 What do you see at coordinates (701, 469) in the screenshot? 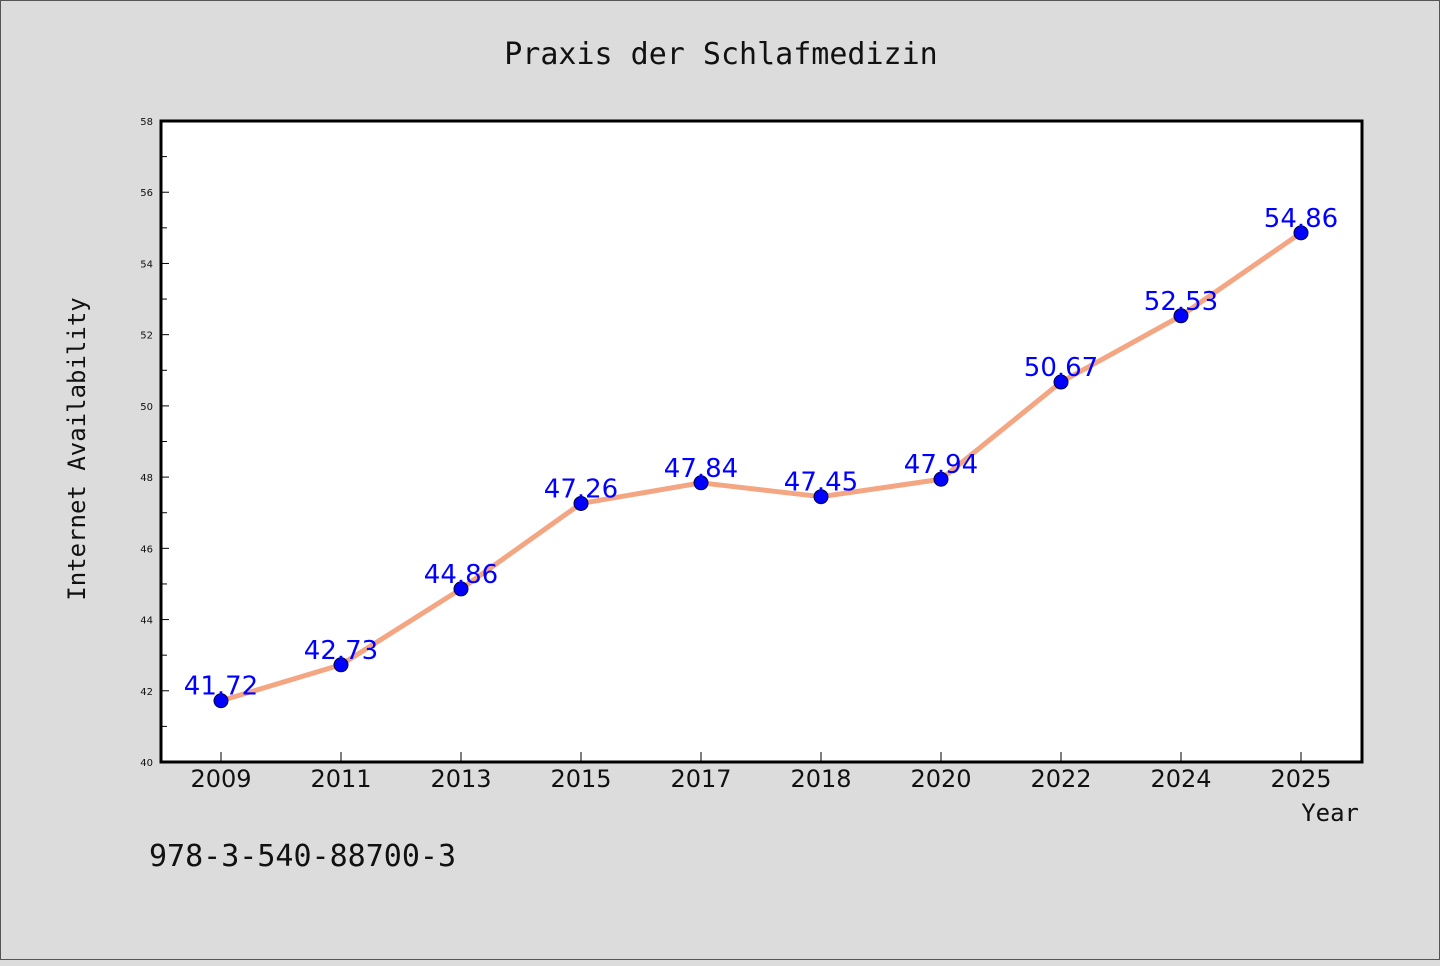
I see `data-label: 47.84` at bounding box center [701, 469].